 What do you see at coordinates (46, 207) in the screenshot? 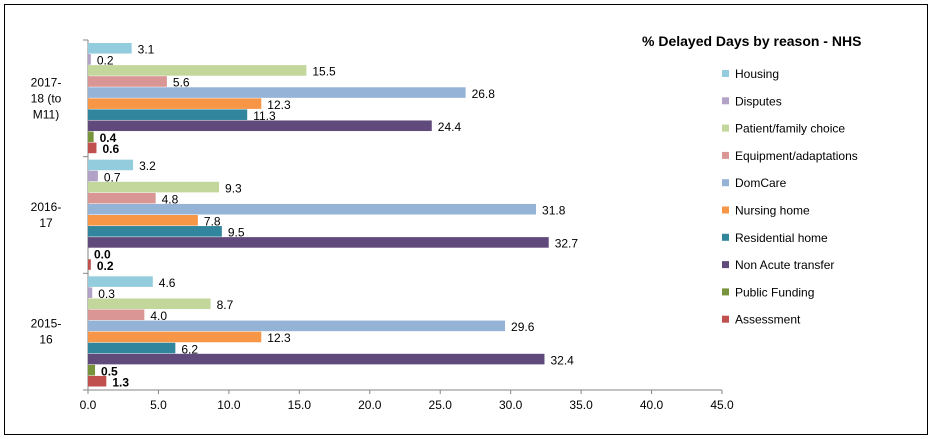
I see `category-label-line: 2016-` at bounding box center [46, 207].